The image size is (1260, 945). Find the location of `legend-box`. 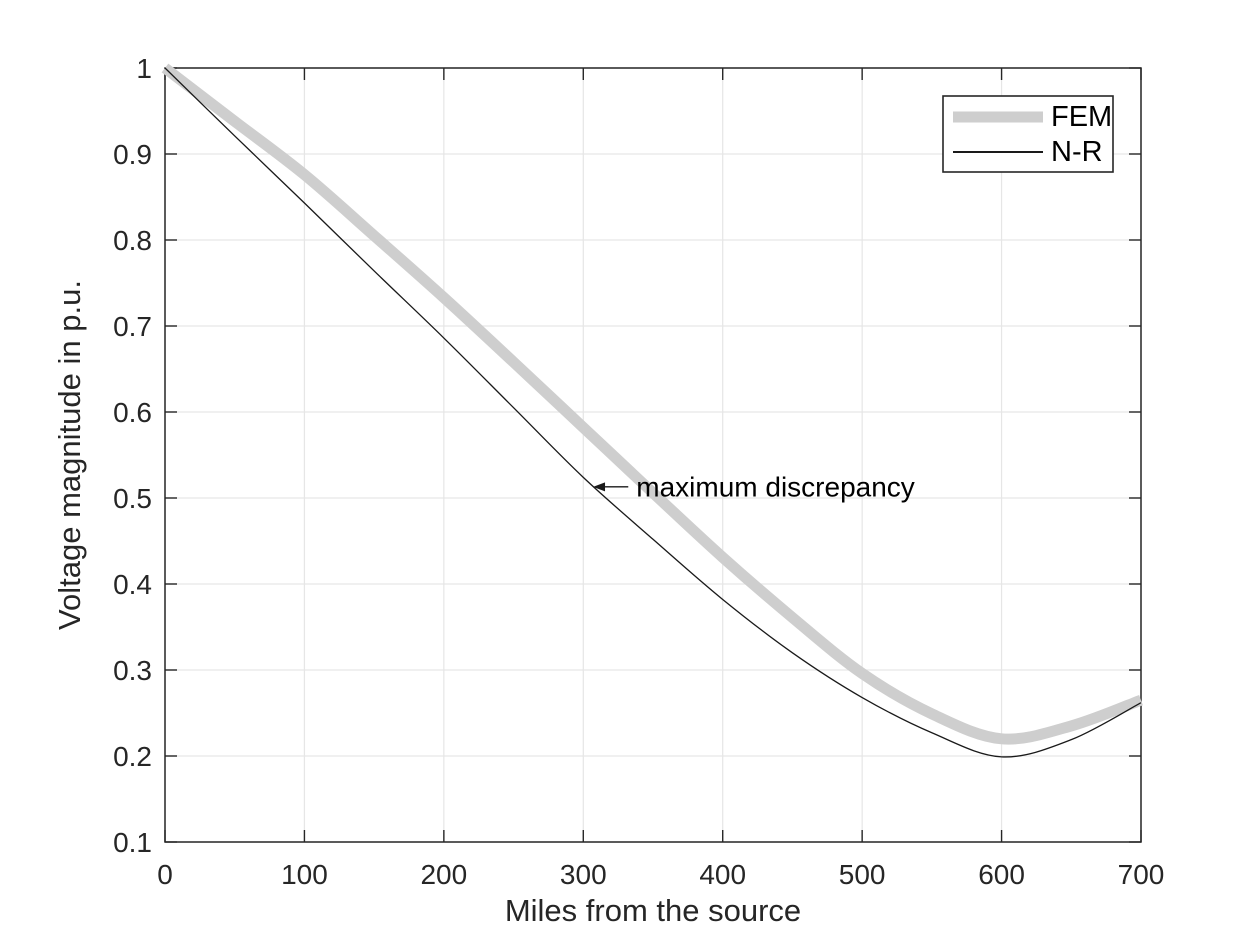

legend-box is located at coordinates (1028, 134).